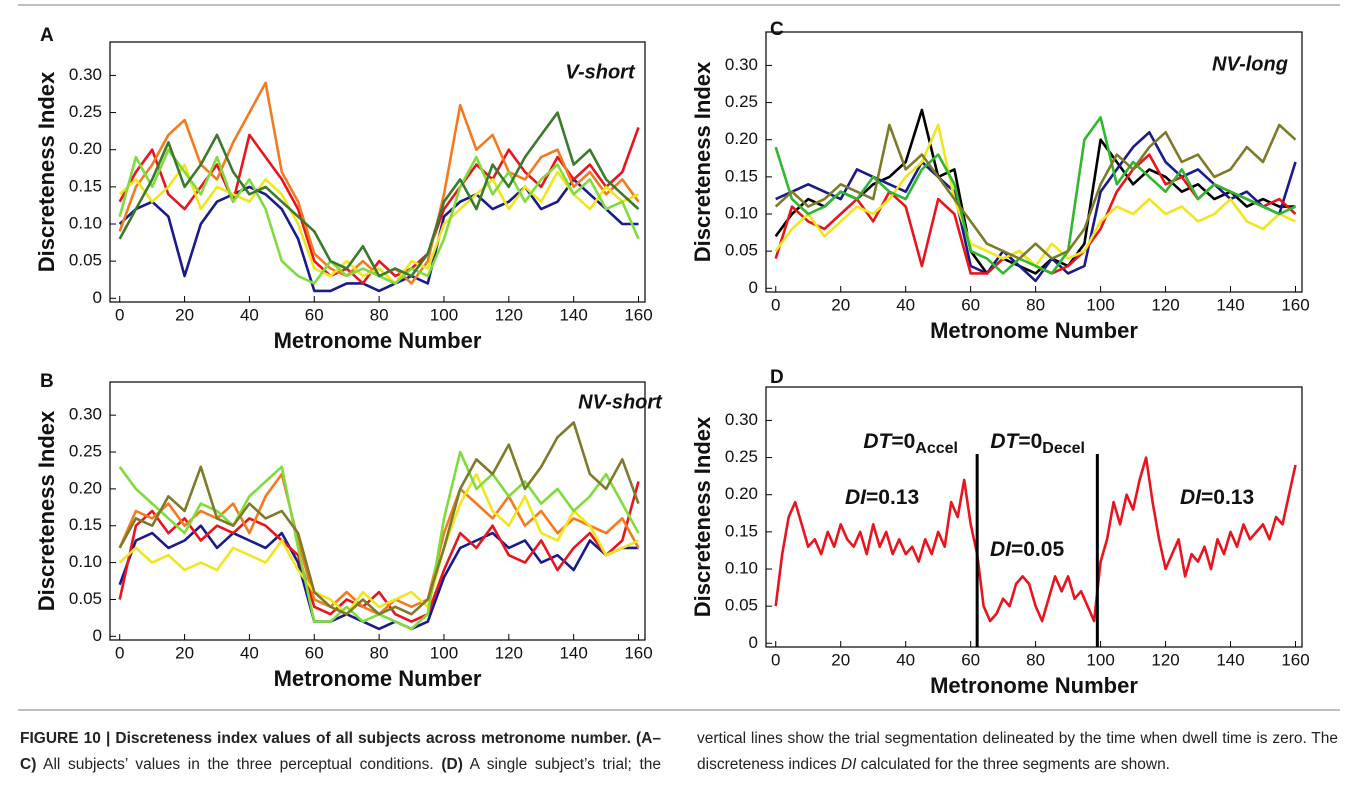 The height and width of the screenshot is (812, 1356). What do you see at coordinates (777, 377) in the screenshot?
I see `panel-label: D` at bounding box center [777, 377].